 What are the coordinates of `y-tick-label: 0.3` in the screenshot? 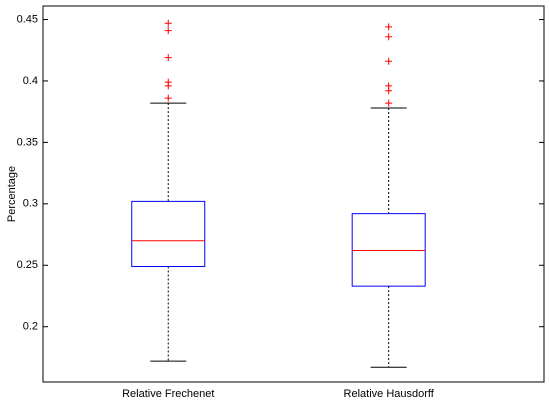 It's located at (30, 204).